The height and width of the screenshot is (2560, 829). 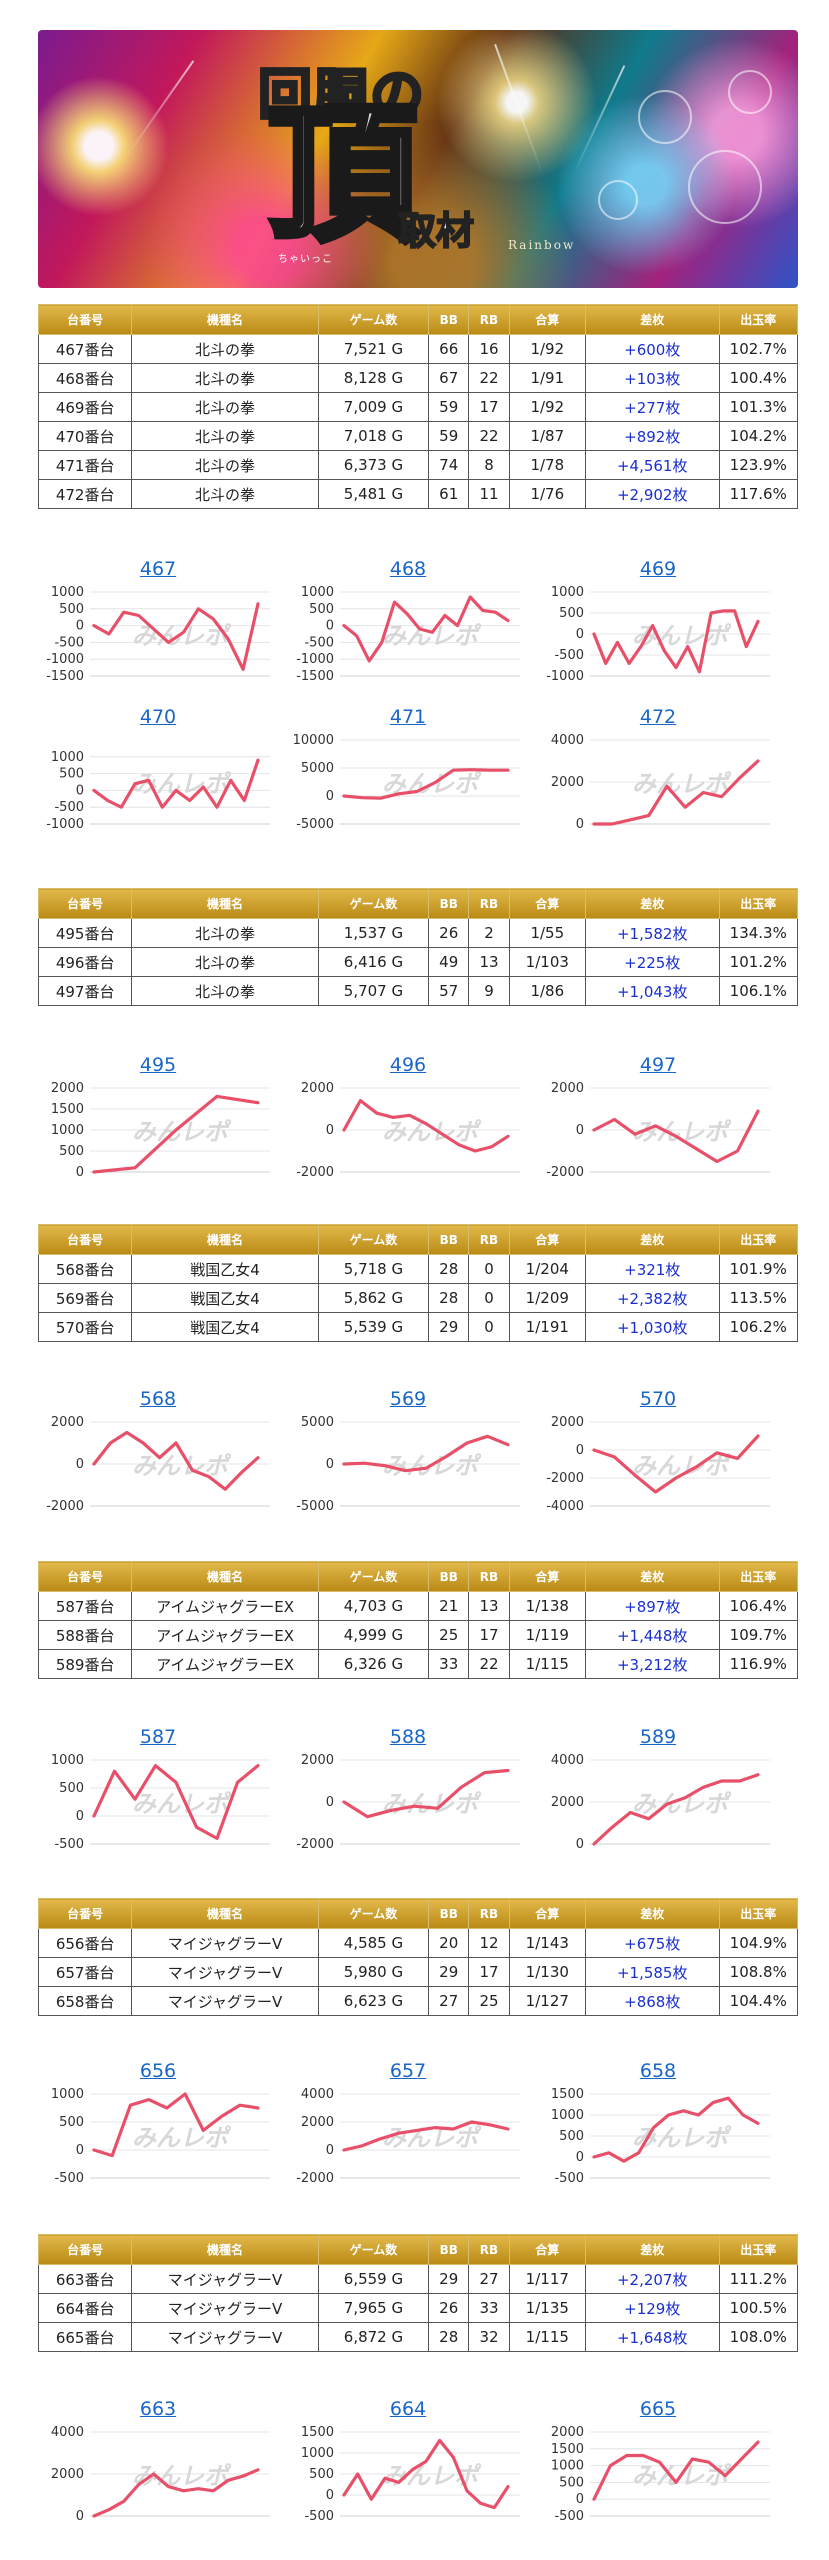 I want to click on table-cell: 1/119, so click(x=547, y=1635).